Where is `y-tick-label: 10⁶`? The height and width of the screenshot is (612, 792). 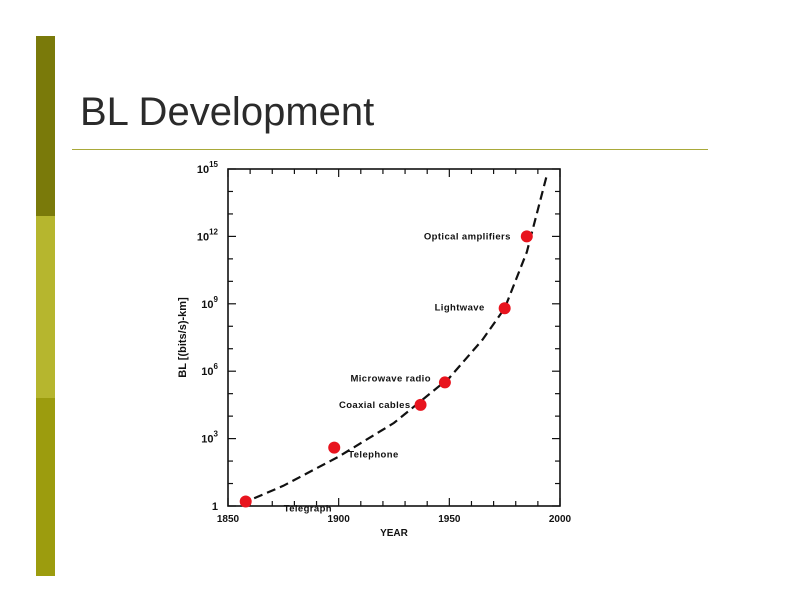 y-tick-label: 10⁶ is located at coordinates (209, 370).